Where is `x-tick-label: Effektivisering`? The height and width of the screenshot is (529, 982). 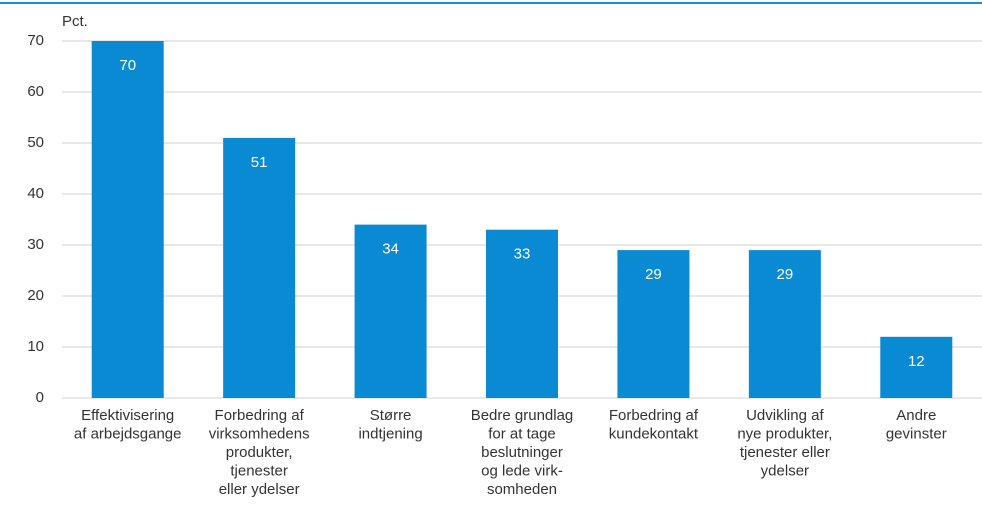 x-tick-label: Effektivisering is located at coordinates (127, 415).